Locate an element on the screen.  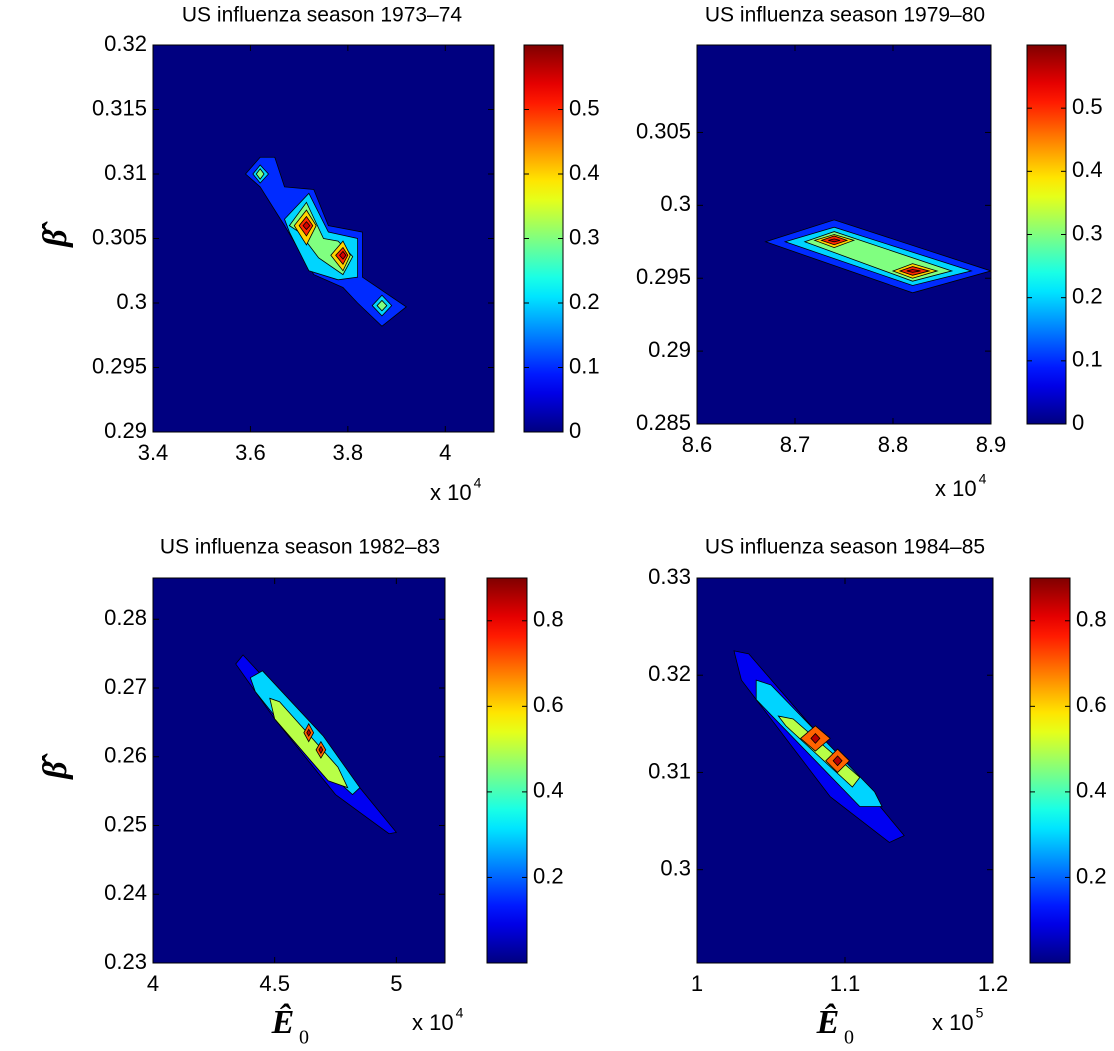
chart-title: US influenza season 1979–80 is located at coordinates (845, 15).